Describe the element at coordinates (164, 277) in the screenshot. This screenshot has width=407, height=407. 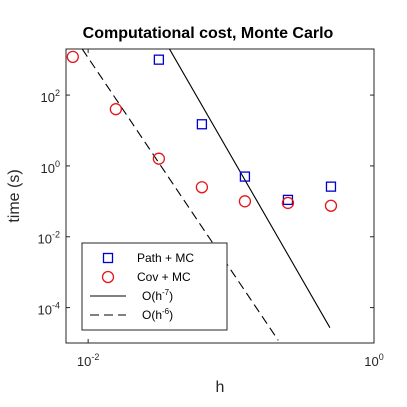
I see `legend-label: Cov + MC` at that location.